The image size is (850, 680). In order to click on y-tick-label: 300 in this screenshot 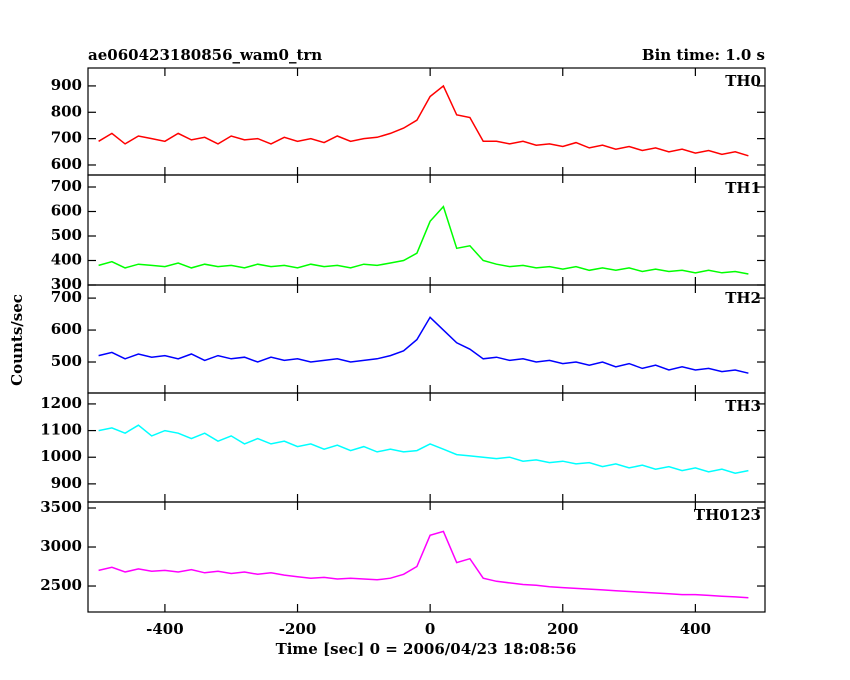, I will do `click(66, 284)`.